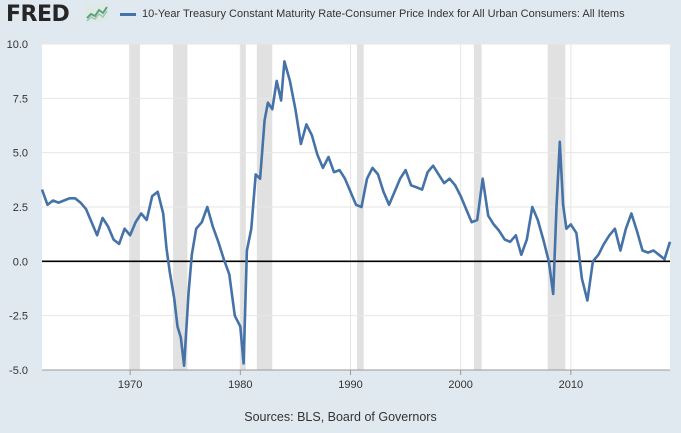  I want to click on fred-logo: FRED, so click(38, 14).